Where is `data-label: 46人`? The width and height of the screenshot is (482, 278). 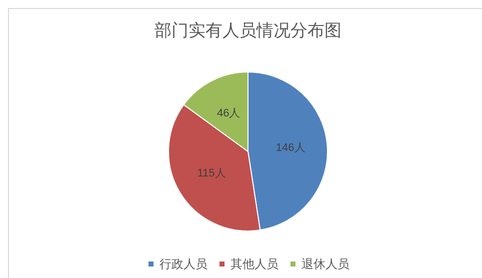 data-label: 46人 is located at coordinates (228, 113).